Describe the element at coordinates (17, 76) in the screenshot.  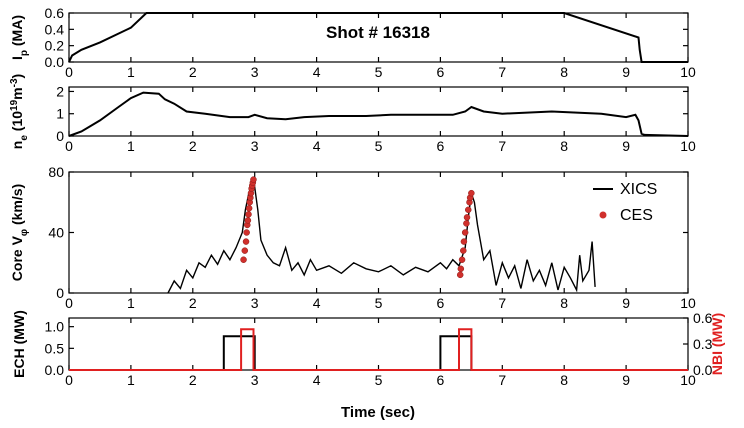
I see `y-label-end: )` at that location.